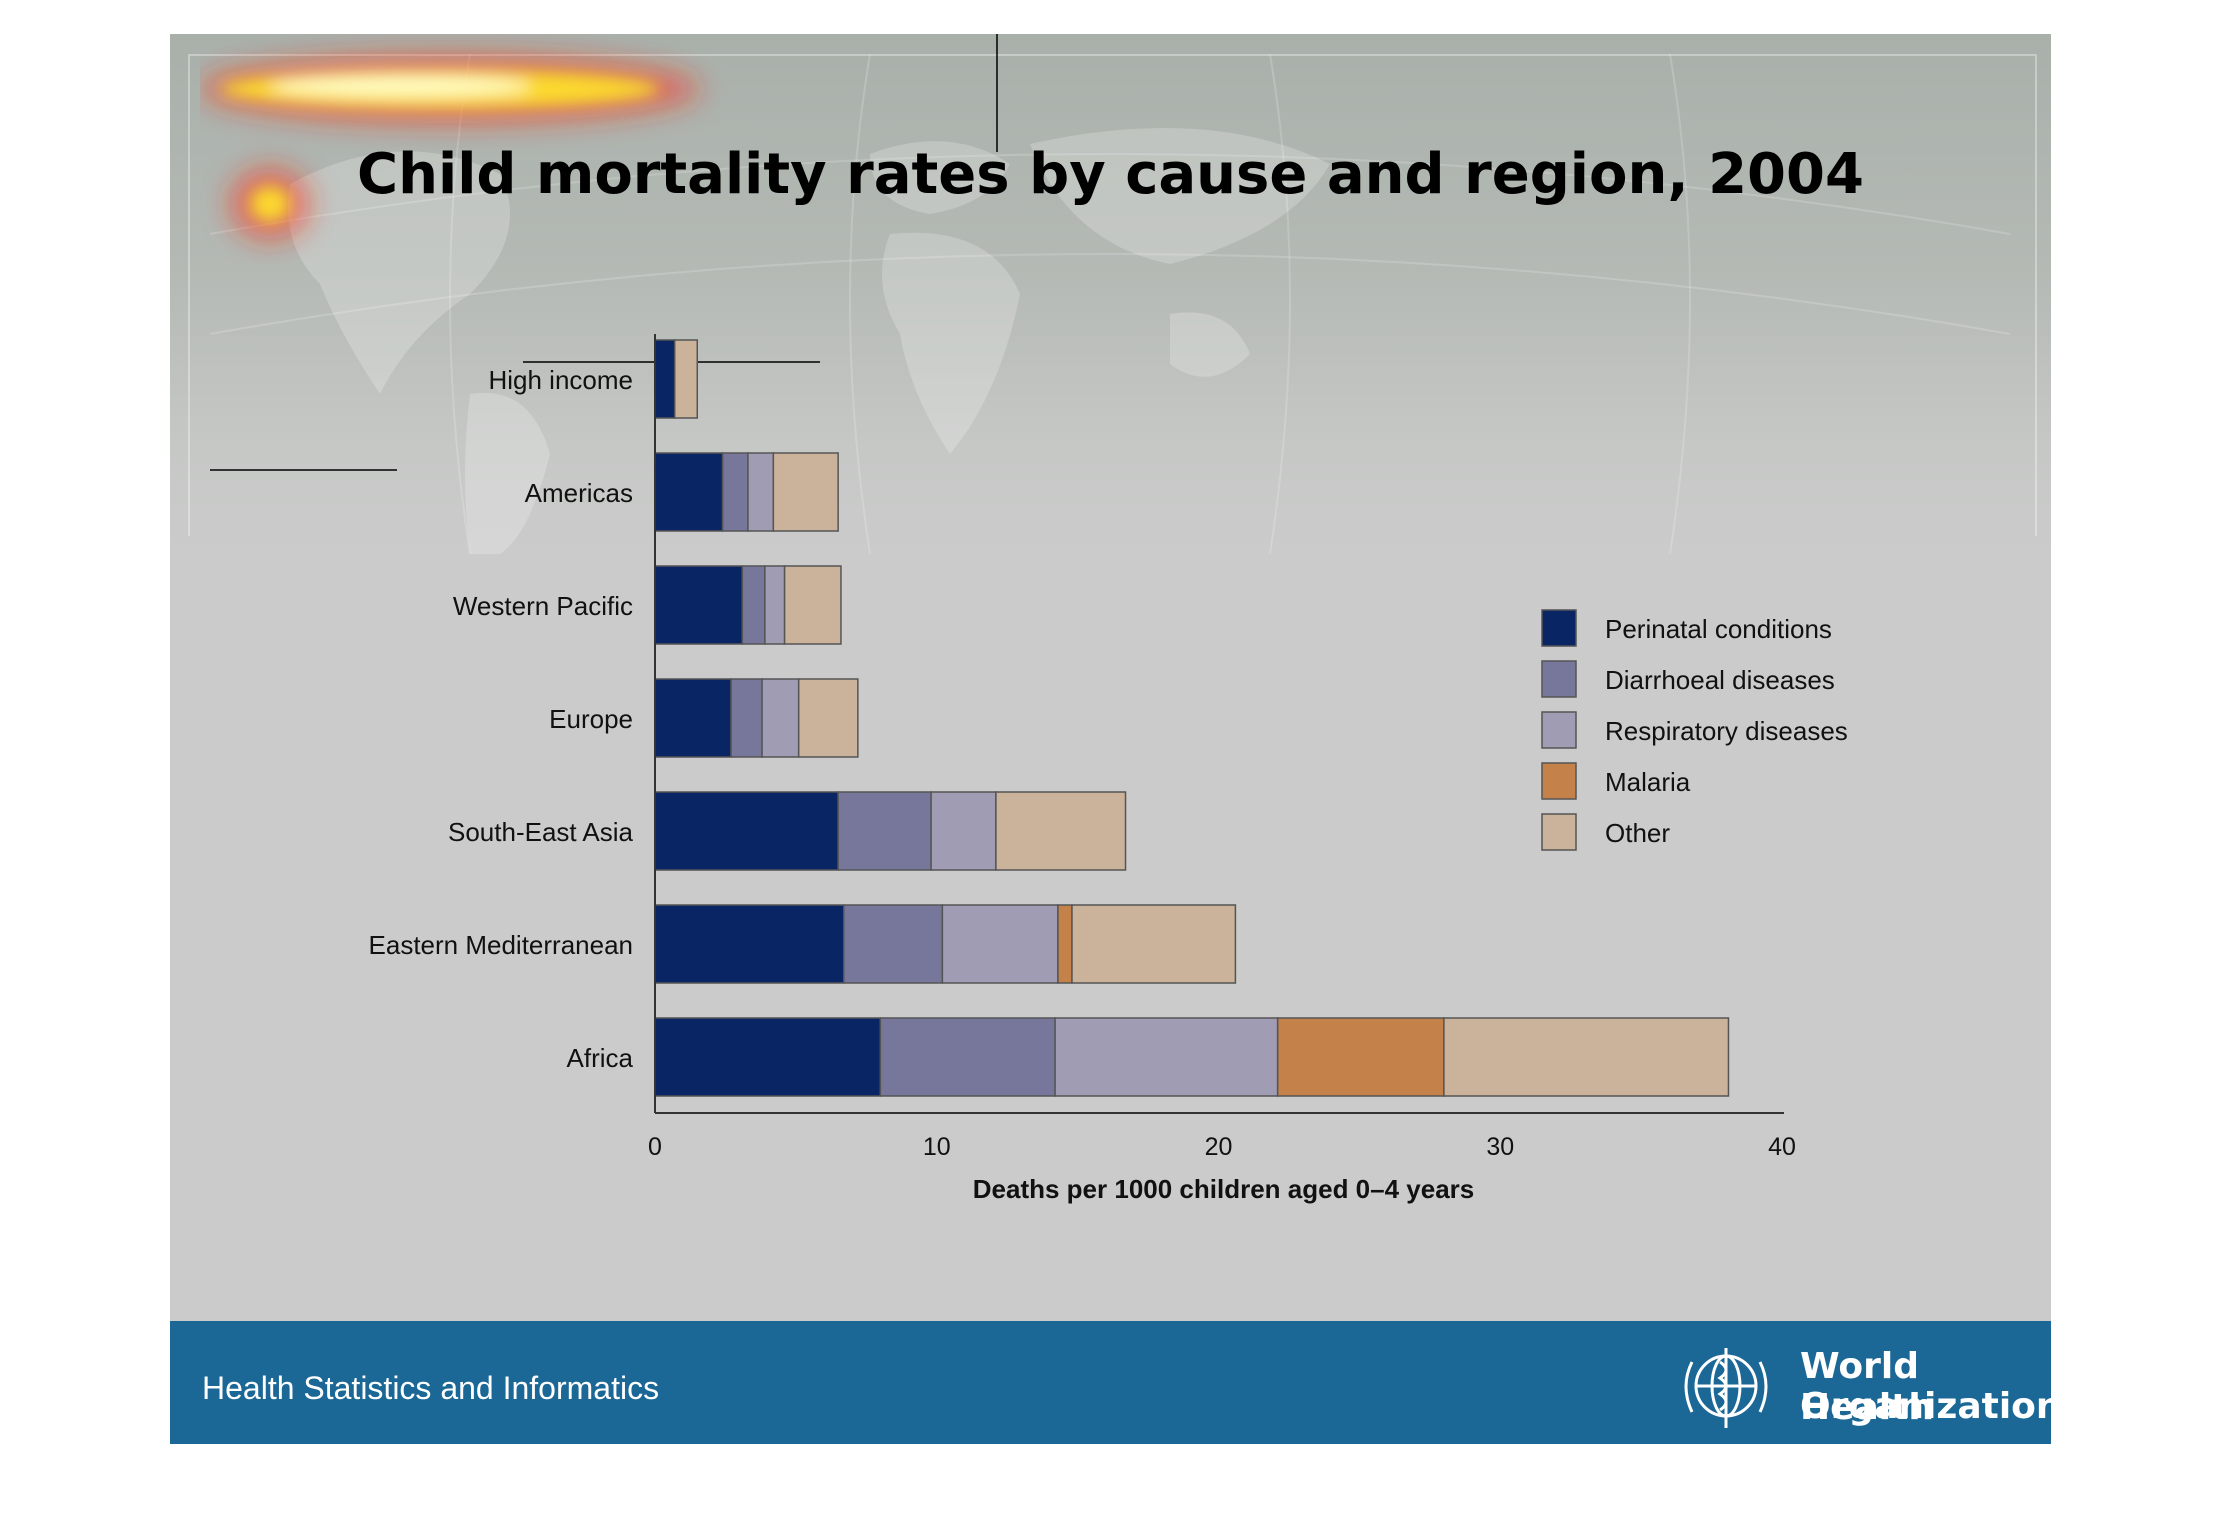  I want to click on bar-europe-respiratory-diseases, so click(780, 718).